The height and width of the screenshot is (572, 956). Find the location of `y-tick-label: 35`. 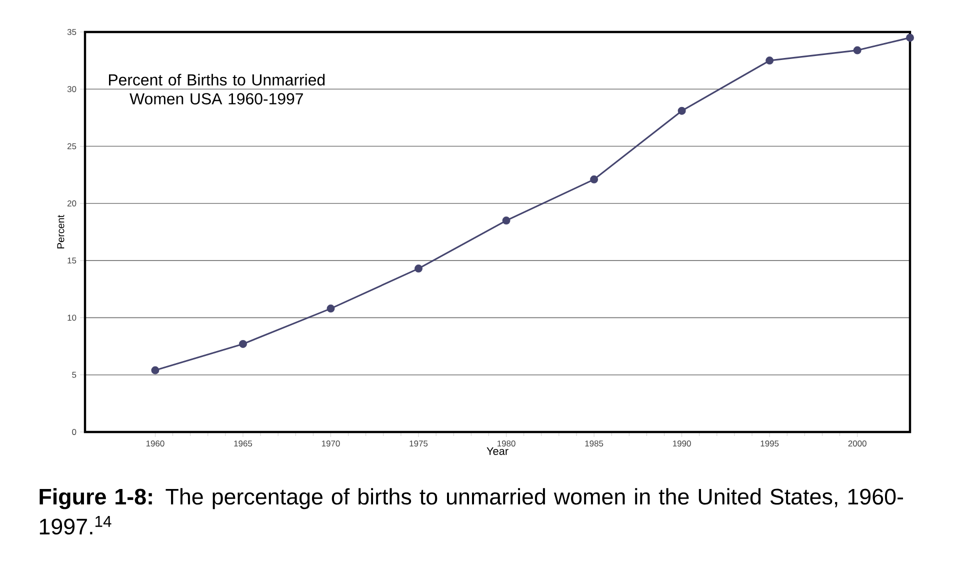

y-tick-label: 35 is located at coordinates (71, 31).